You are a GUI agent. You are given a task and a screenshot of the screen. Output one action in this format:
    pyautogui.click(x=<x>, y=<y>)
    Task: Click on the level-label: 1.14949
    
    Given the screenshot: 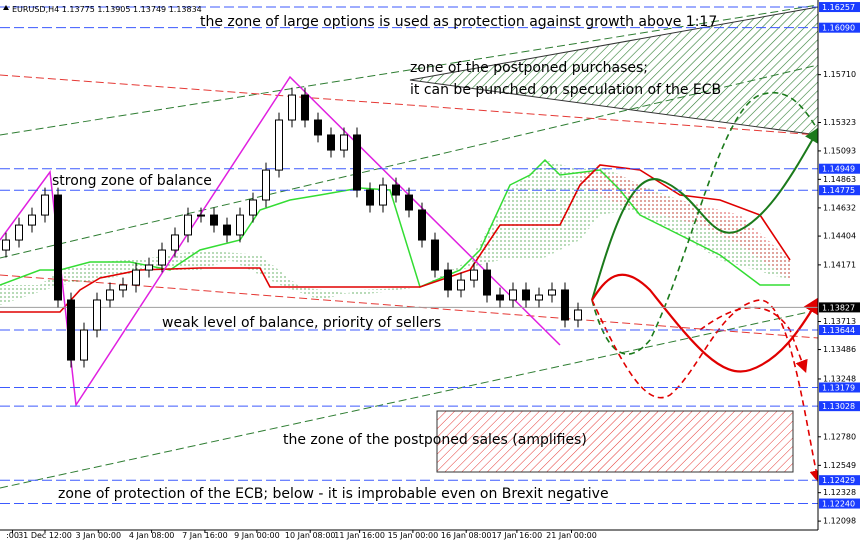 What is the action you would take?
    pyautogui.click(x=838, y=169)
    